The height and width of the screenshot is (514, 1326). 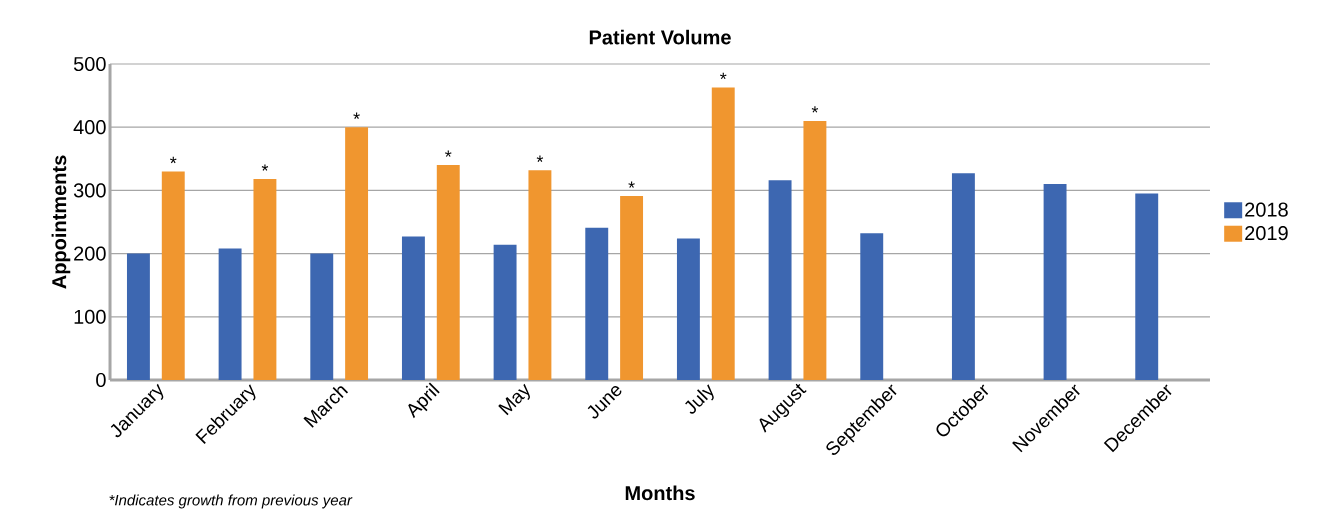 I want to click on x-tick-label: May, so click(x=514, y=399).